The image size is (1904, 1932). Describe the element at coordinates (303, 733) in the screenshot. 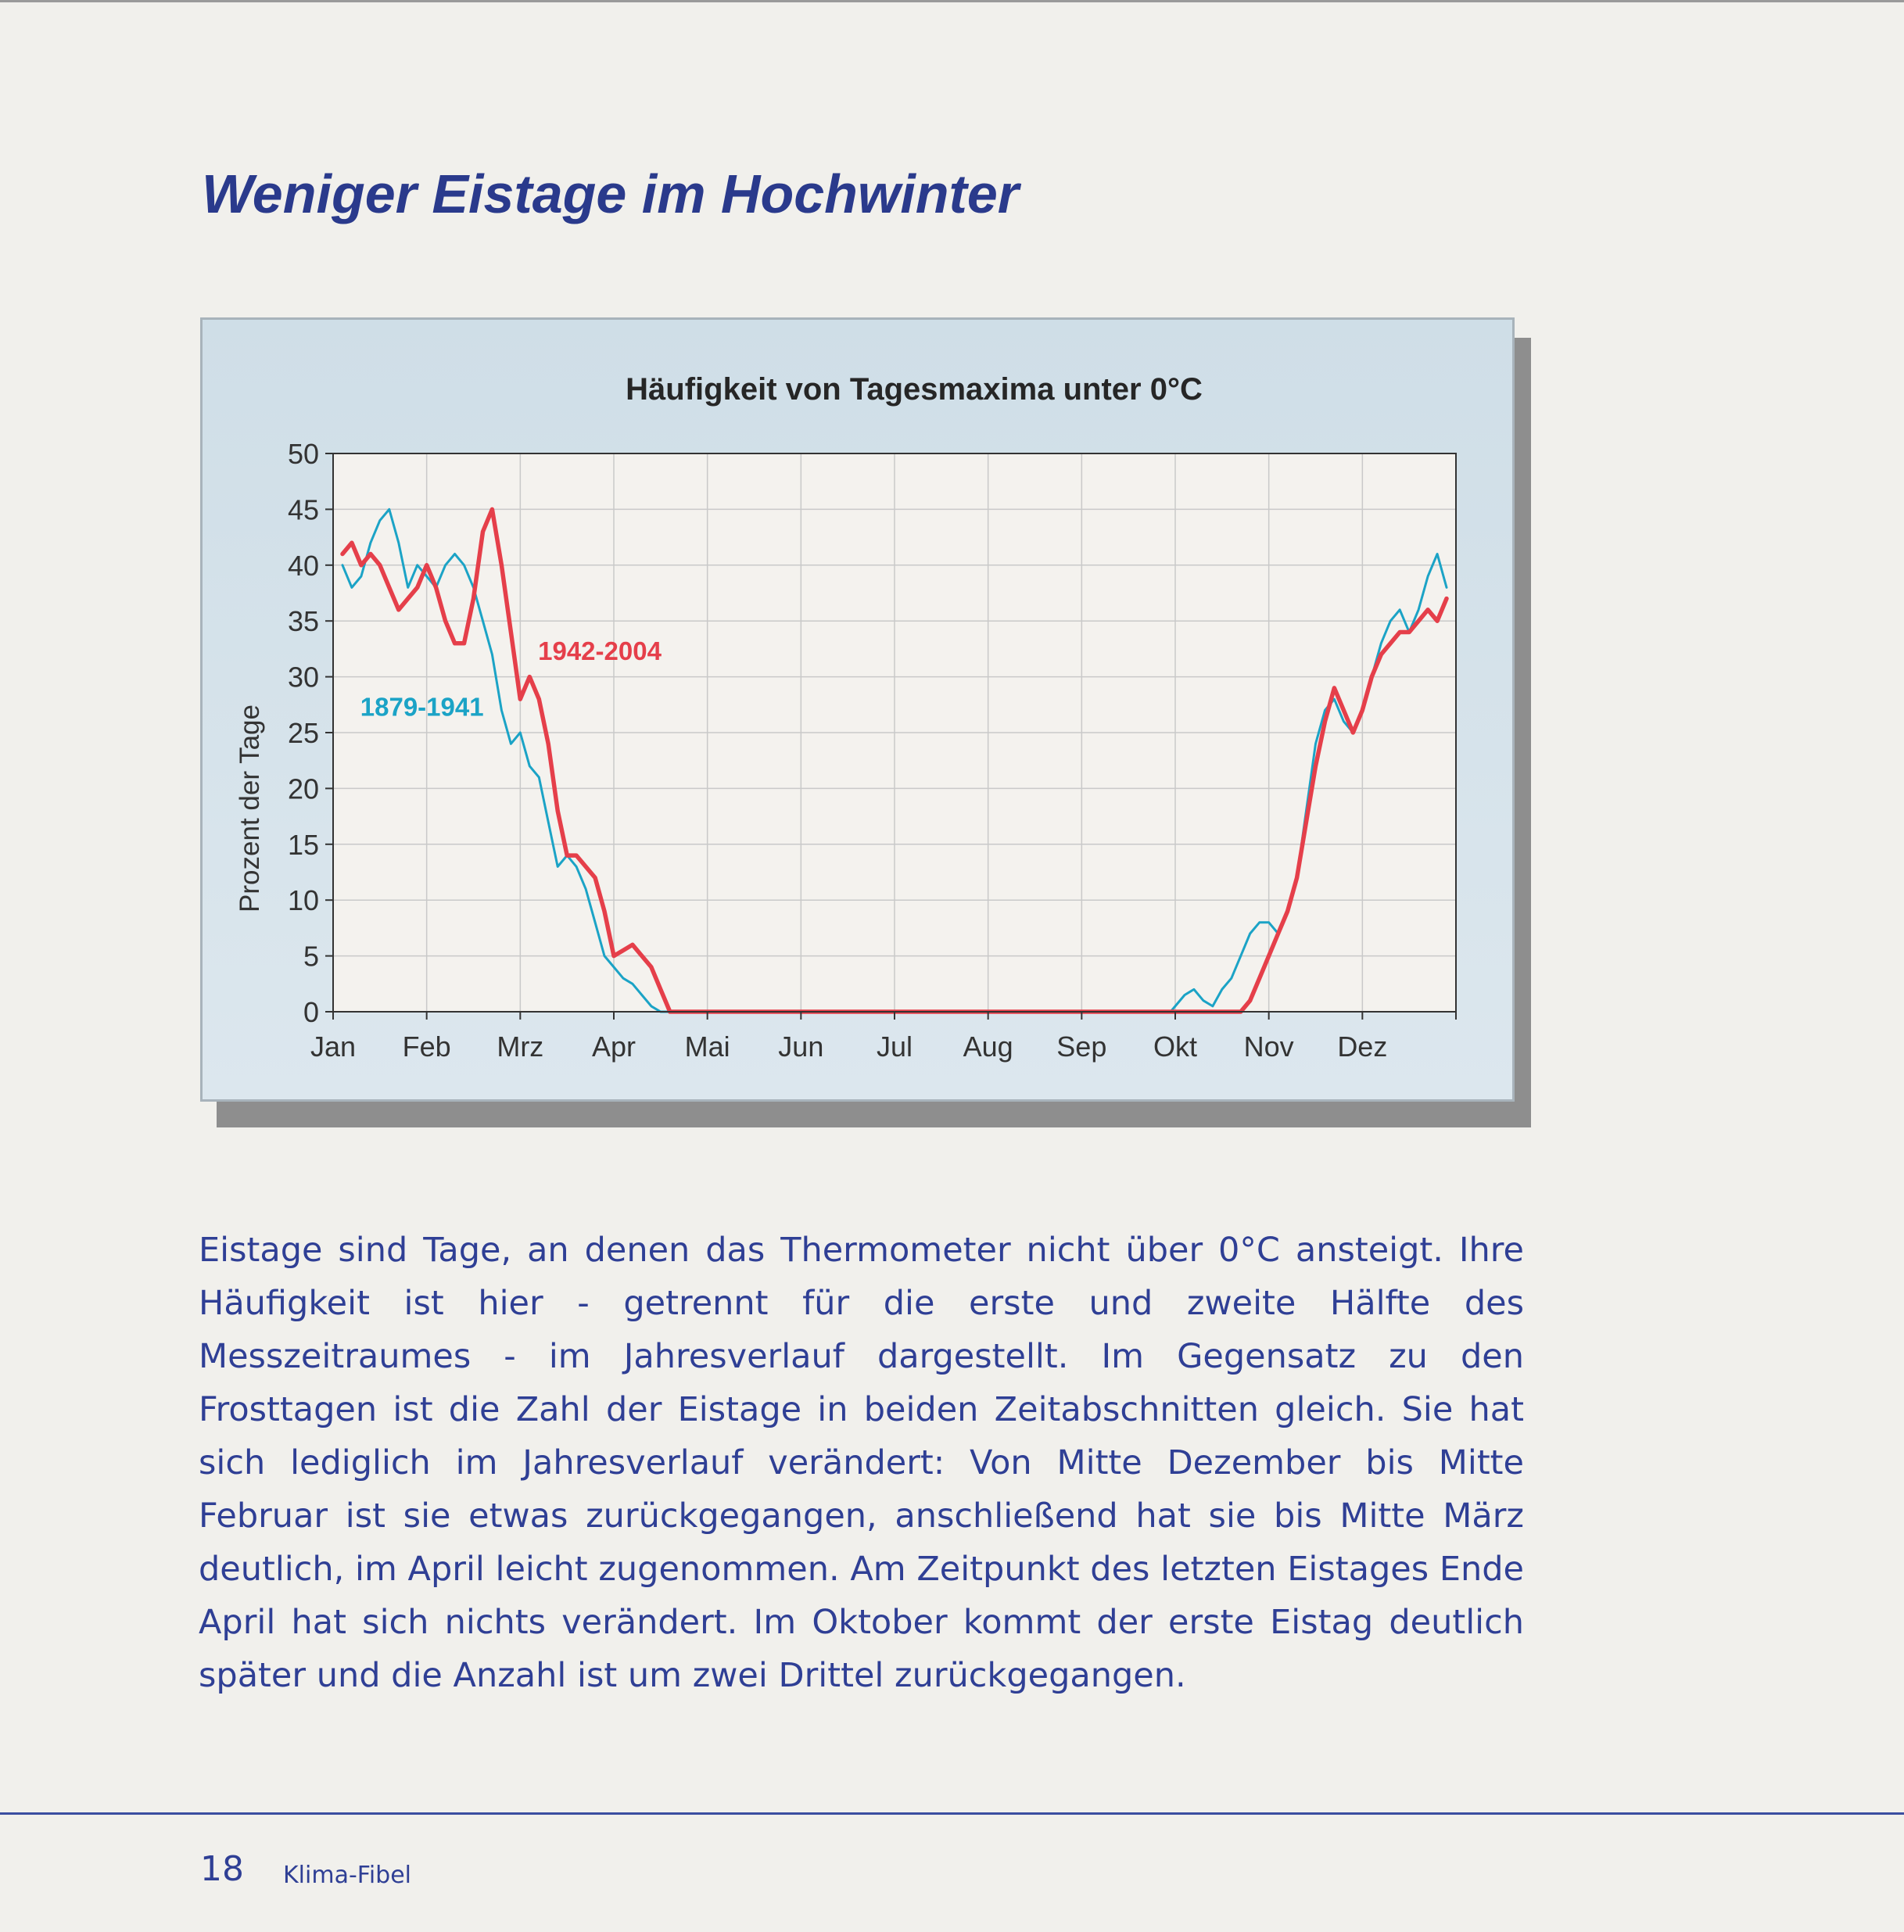

I see `y-tick-label: 25` at that location.